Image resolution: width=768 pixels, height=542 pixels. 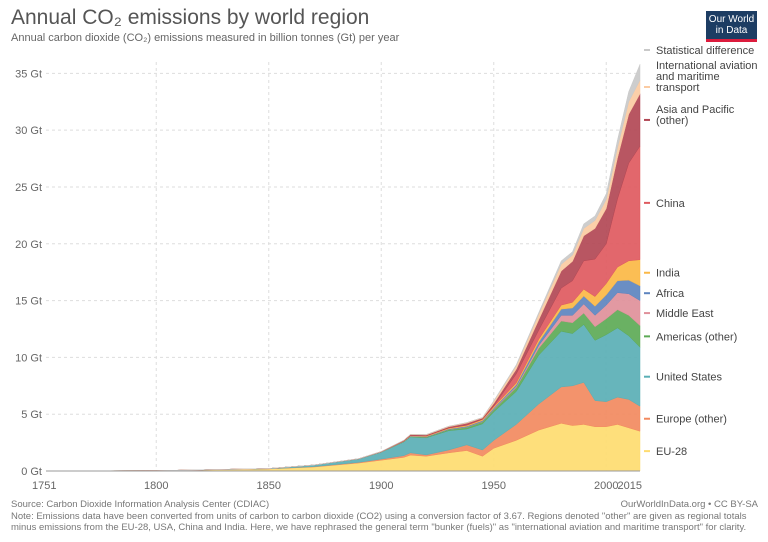 I want to click on legend-label-europe-other: Europe (other), so click(x=691, y=420).